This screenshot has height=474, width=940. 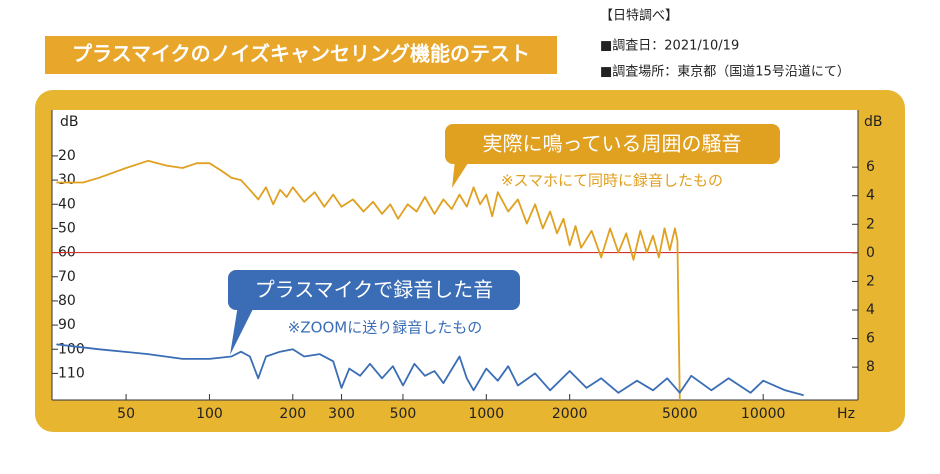 I want to click on x-tick-label: 5000, so click(x=680, y=414).